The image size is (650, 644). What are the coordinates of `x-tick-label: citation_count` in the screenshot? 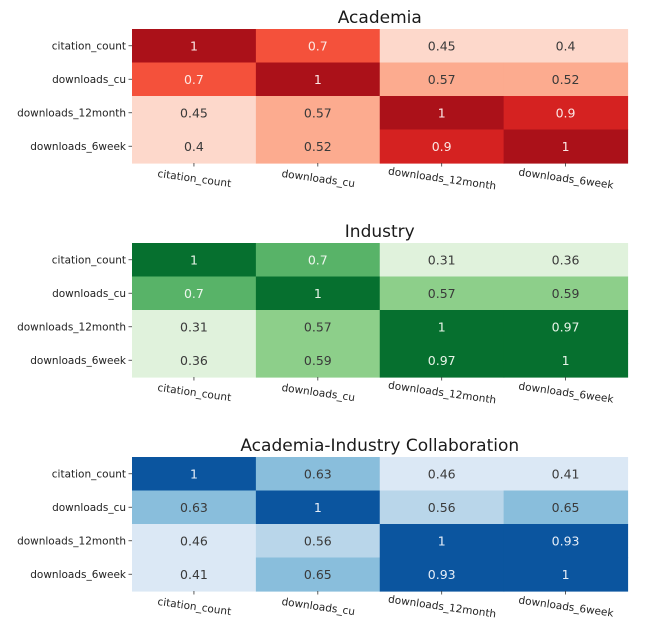 It's located at (194, 393).